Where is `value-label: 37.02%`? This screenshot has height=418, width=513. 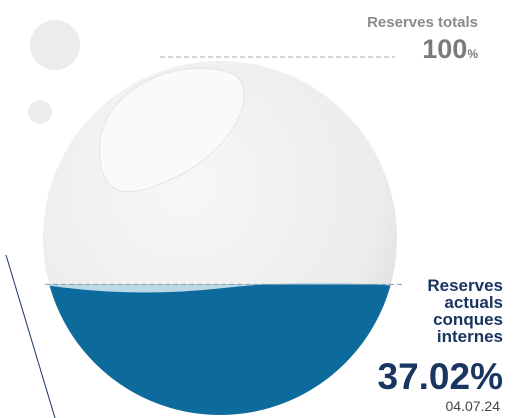
value-label: 37.02% is located at coordinates (440, 376).